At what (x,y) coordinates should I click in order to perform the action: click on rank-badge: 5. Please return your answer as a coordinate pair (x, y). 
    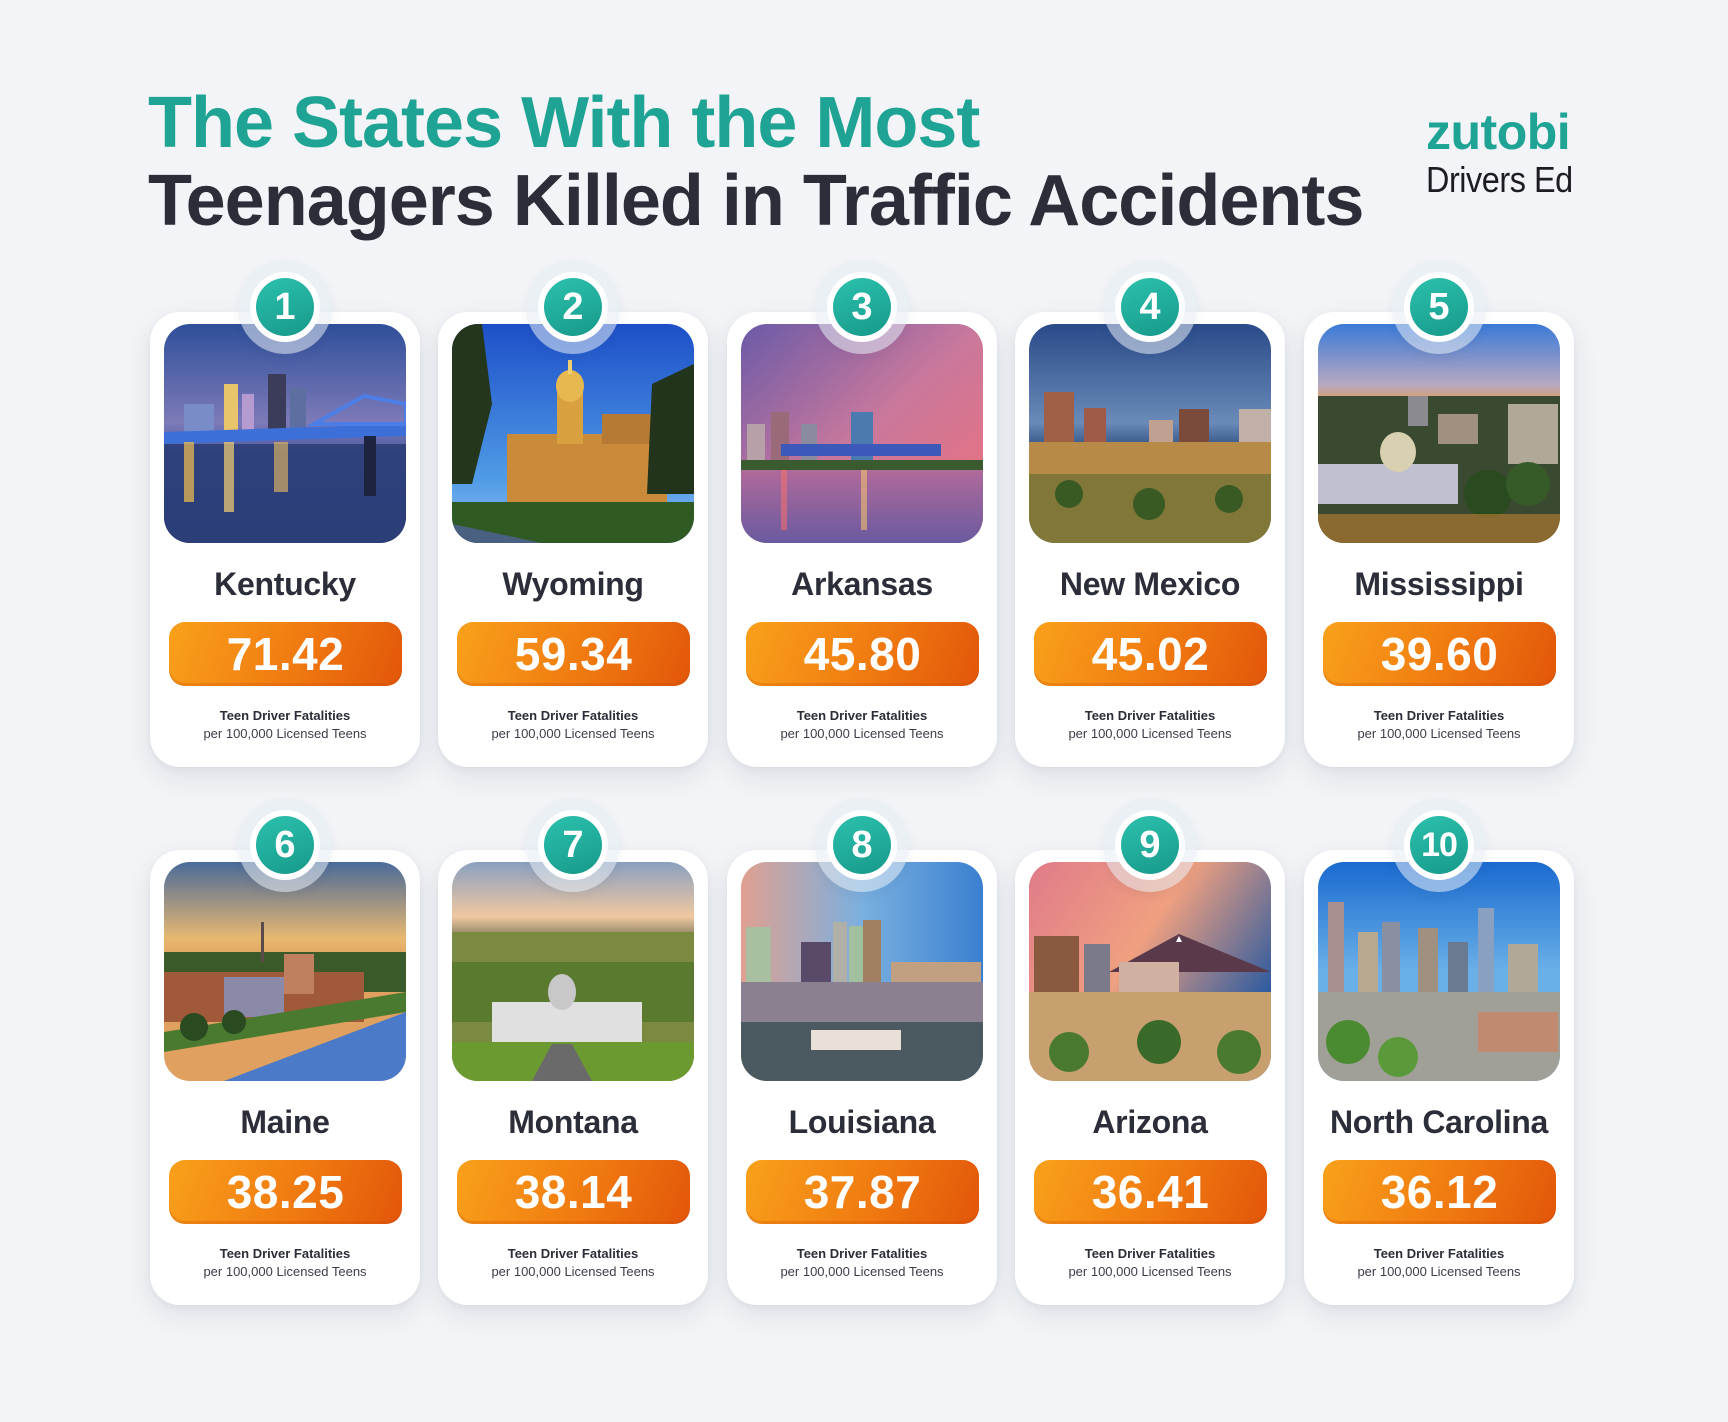
    Looking at the image, I should click on (1439, 307).